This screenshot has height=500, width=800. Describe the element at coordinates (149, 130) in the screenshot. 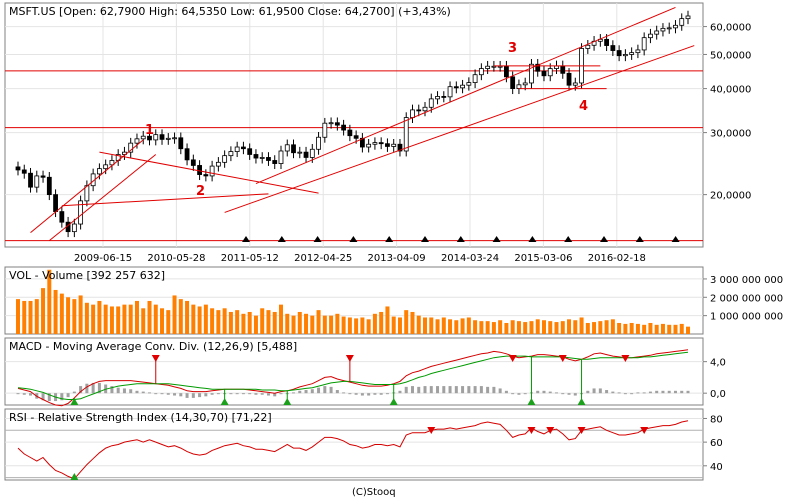

I see `annotation-1: 1` at that location.